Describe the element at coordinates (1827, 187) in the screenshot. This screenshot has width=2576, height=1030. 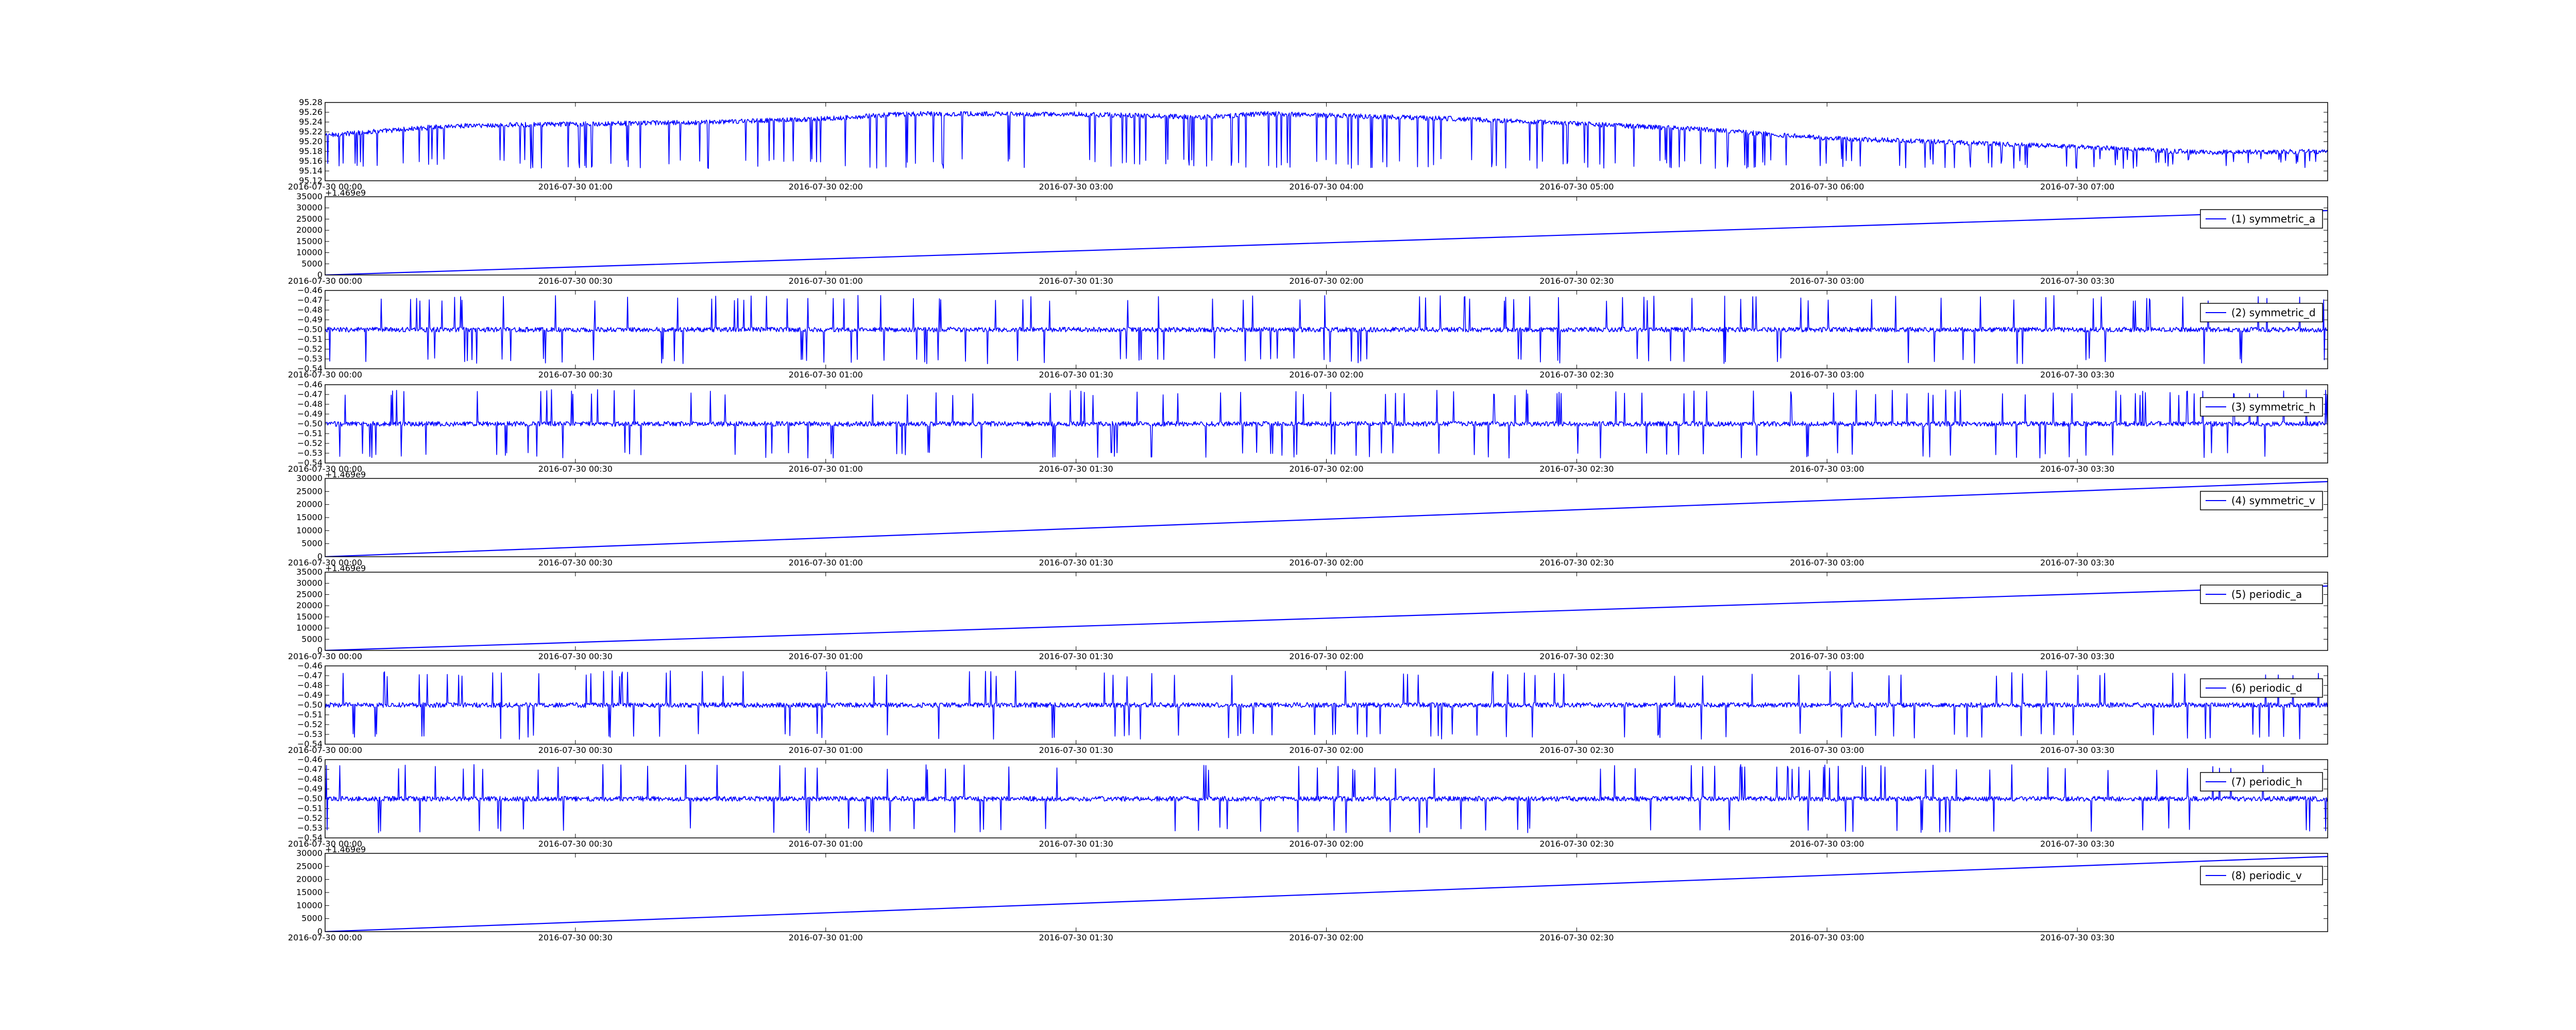
I see `x-tick-label: 2016-07-30 06:00` at that location.